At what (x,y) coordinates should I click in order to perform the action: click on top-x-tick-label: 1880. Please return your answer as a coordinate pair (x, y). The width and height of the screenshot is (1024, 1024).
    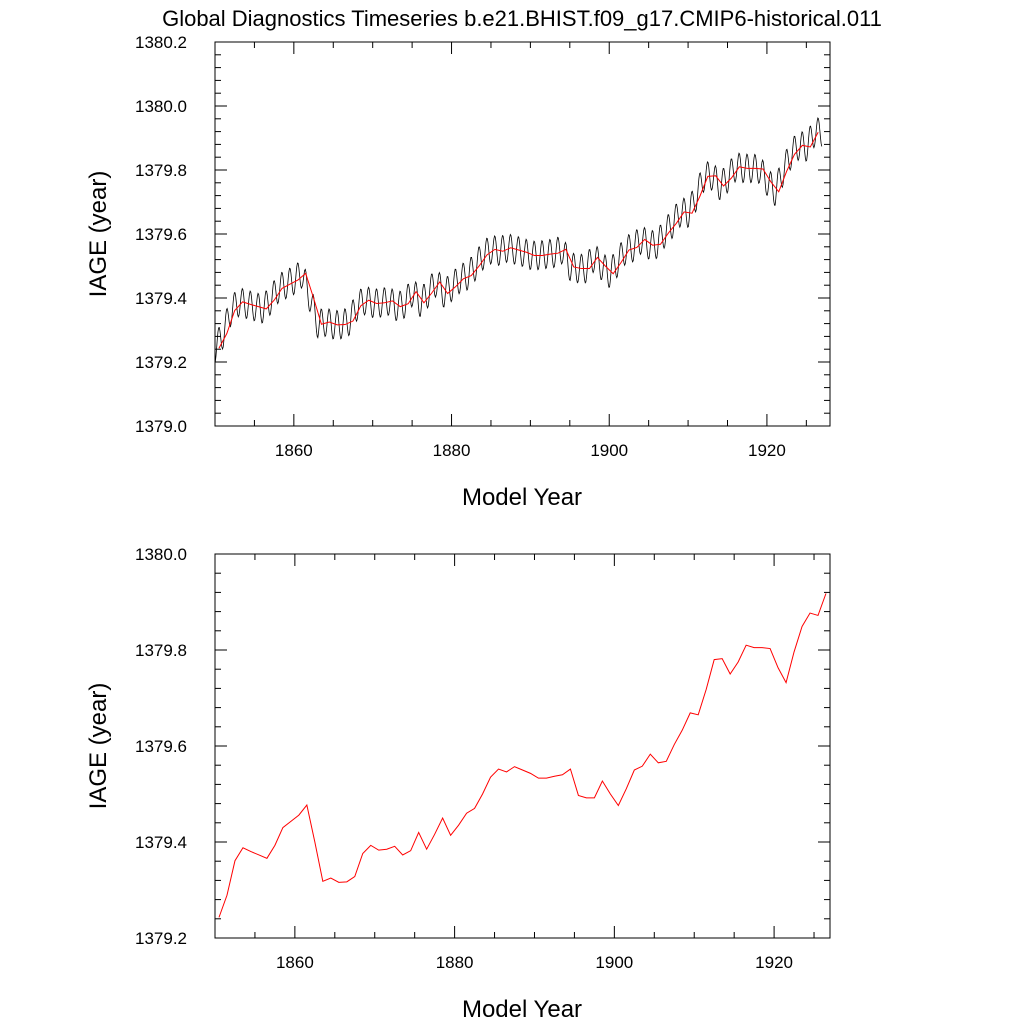
    Looking at the image, I should click on (452, 450).